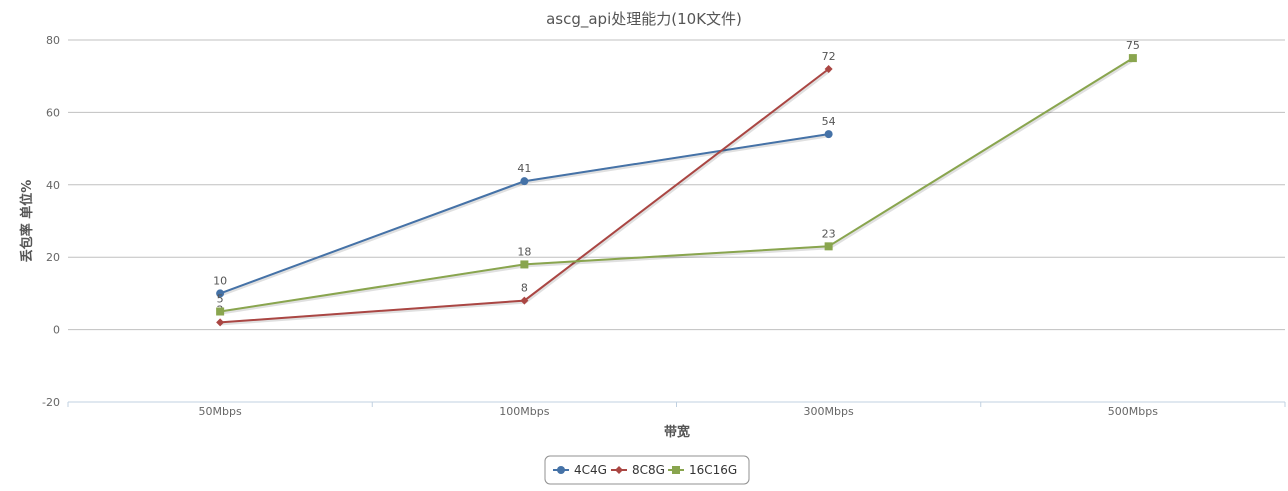 The image size is (1288, 491). I want to click on y-tick-label: 40, so click(53, 185).